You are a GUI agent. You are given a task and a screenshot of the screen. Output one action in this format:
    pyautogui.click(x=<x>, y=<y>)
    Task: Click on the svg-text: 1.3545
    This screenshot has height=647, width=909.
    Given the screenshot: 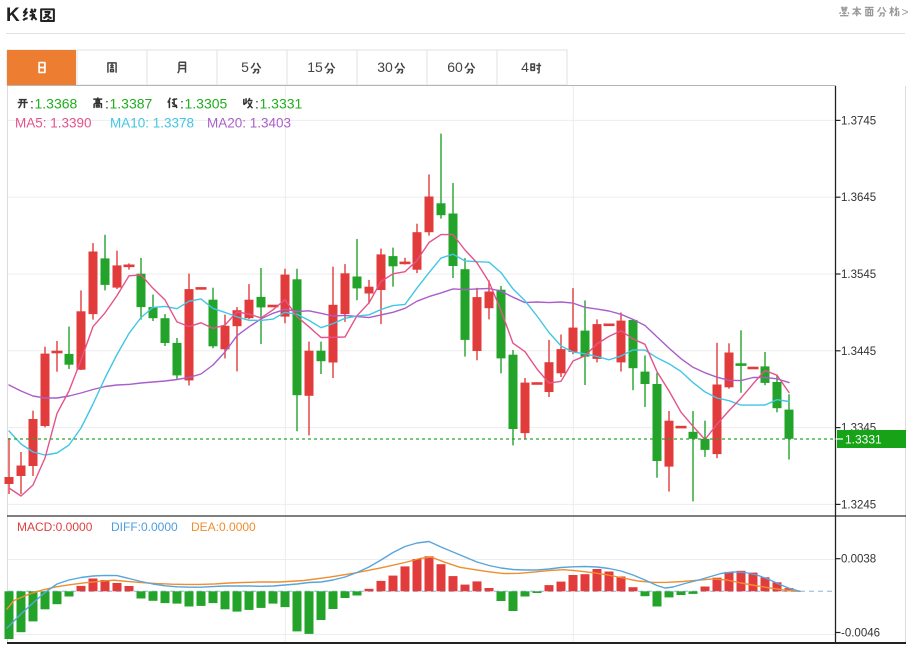 What is the action you would take?
    pyautogui.click(x=858, y=275)
    